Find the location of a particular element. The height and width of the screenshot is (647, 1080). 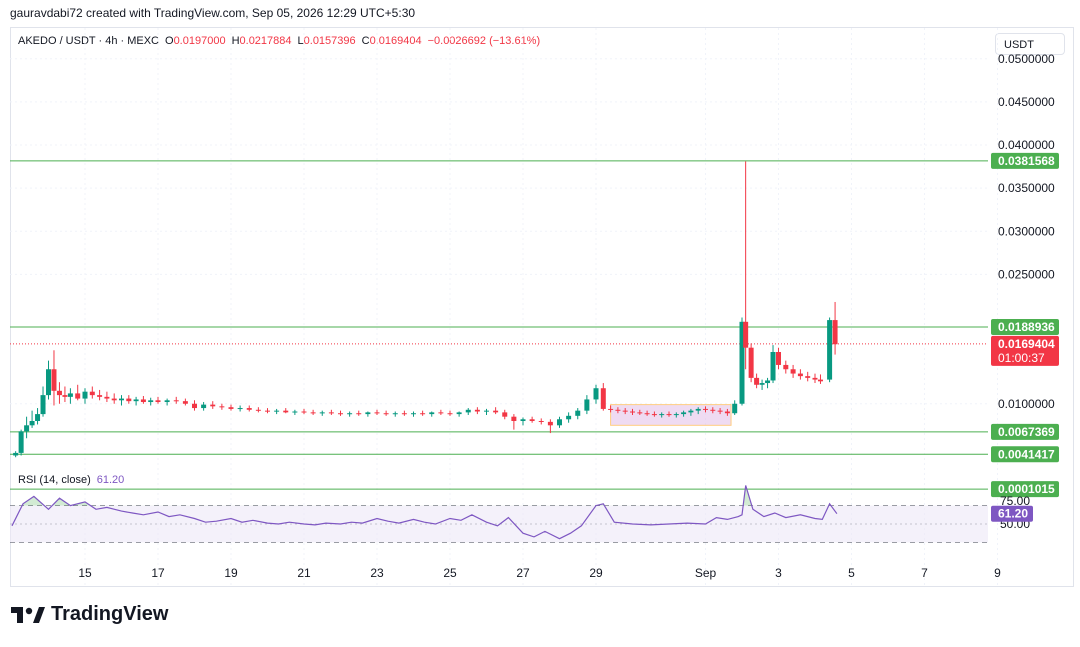

symbol-title: AKEDO / USDT · 4h · MEXC is located at coordinates (88, 41).